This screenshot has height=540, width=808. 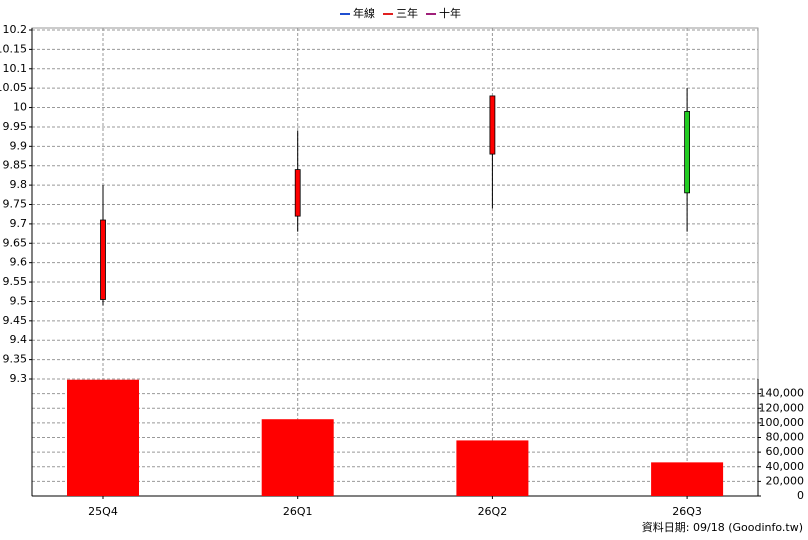 I want to click on y-tick-label: 9.95, so click(x=15, y=126).